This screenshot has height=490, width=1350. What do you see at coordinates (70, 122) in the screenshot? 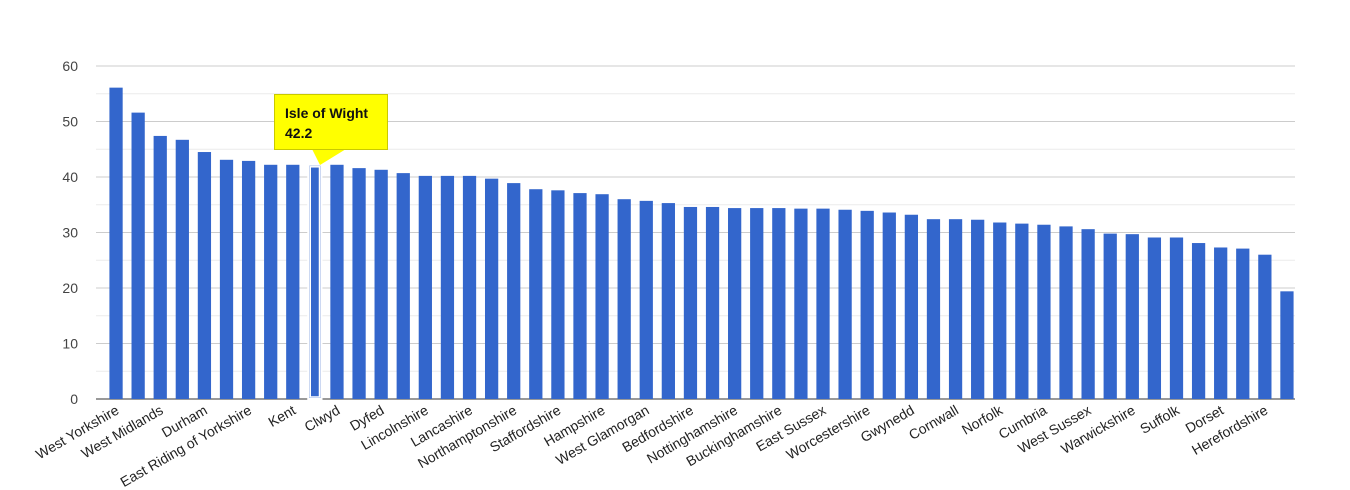
I see `y-tick-label: 50` at bounding box center [70, 122].